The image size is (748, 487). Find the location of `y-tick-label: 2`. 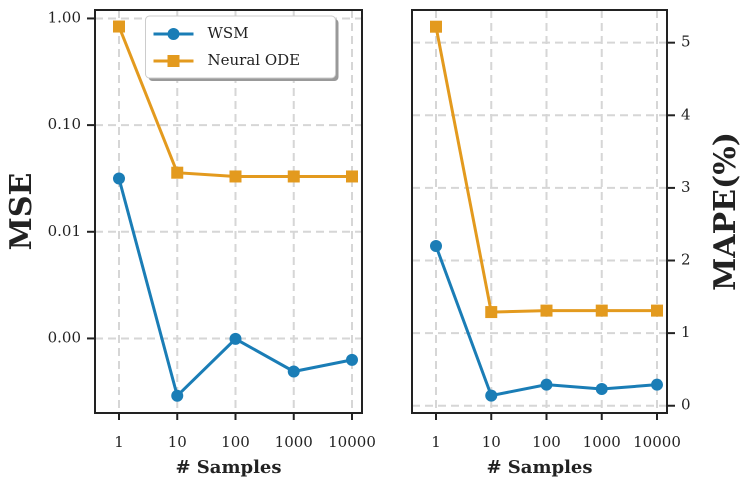

y-tick-label: 2 is located at coordinates (686, 260).